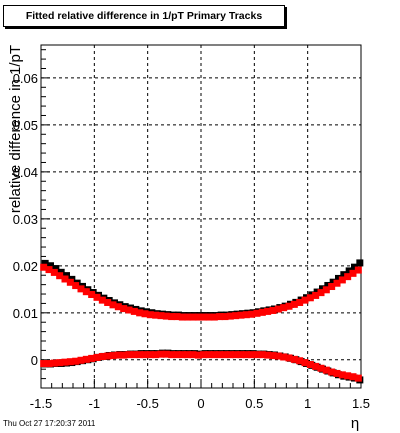 Image resolution: width=400 pixels, height=433 pixels. Describe the element at coordinates (25, 313) in the screenshot. I see `y-tick-label: 0.01` at that location.